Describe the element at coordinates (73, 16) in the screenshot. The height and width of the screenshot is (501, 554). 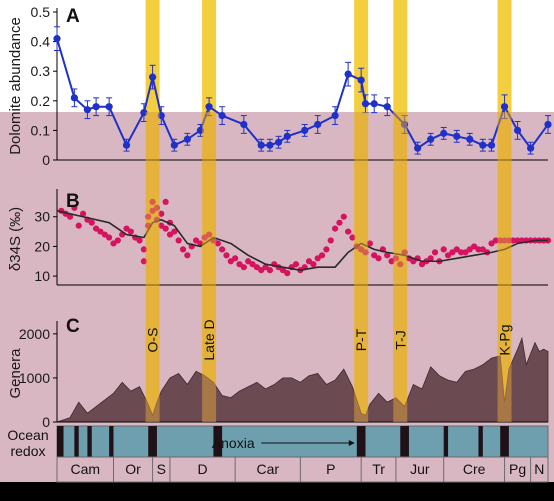
I see `panel-label-a: A` at that location.